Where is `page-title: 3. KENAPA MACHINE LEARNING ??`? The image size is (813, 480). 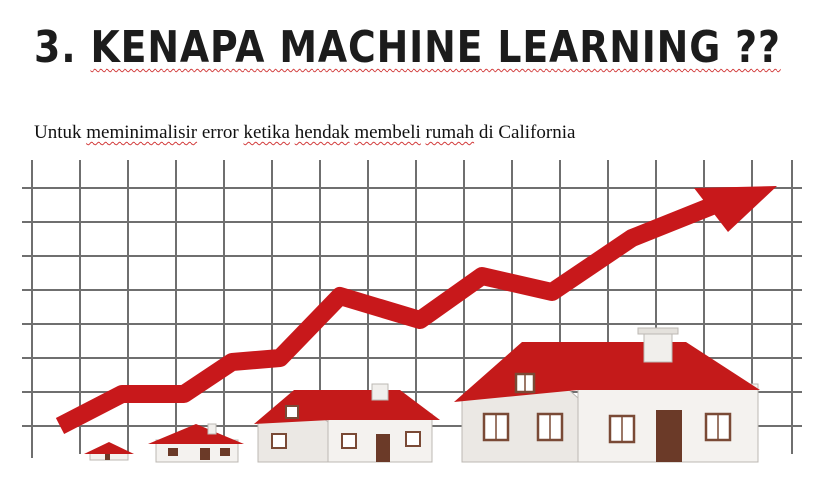 page-title: 3. KENAPA MACHINE LEARNING ?? is located at coordinates (407, 48).